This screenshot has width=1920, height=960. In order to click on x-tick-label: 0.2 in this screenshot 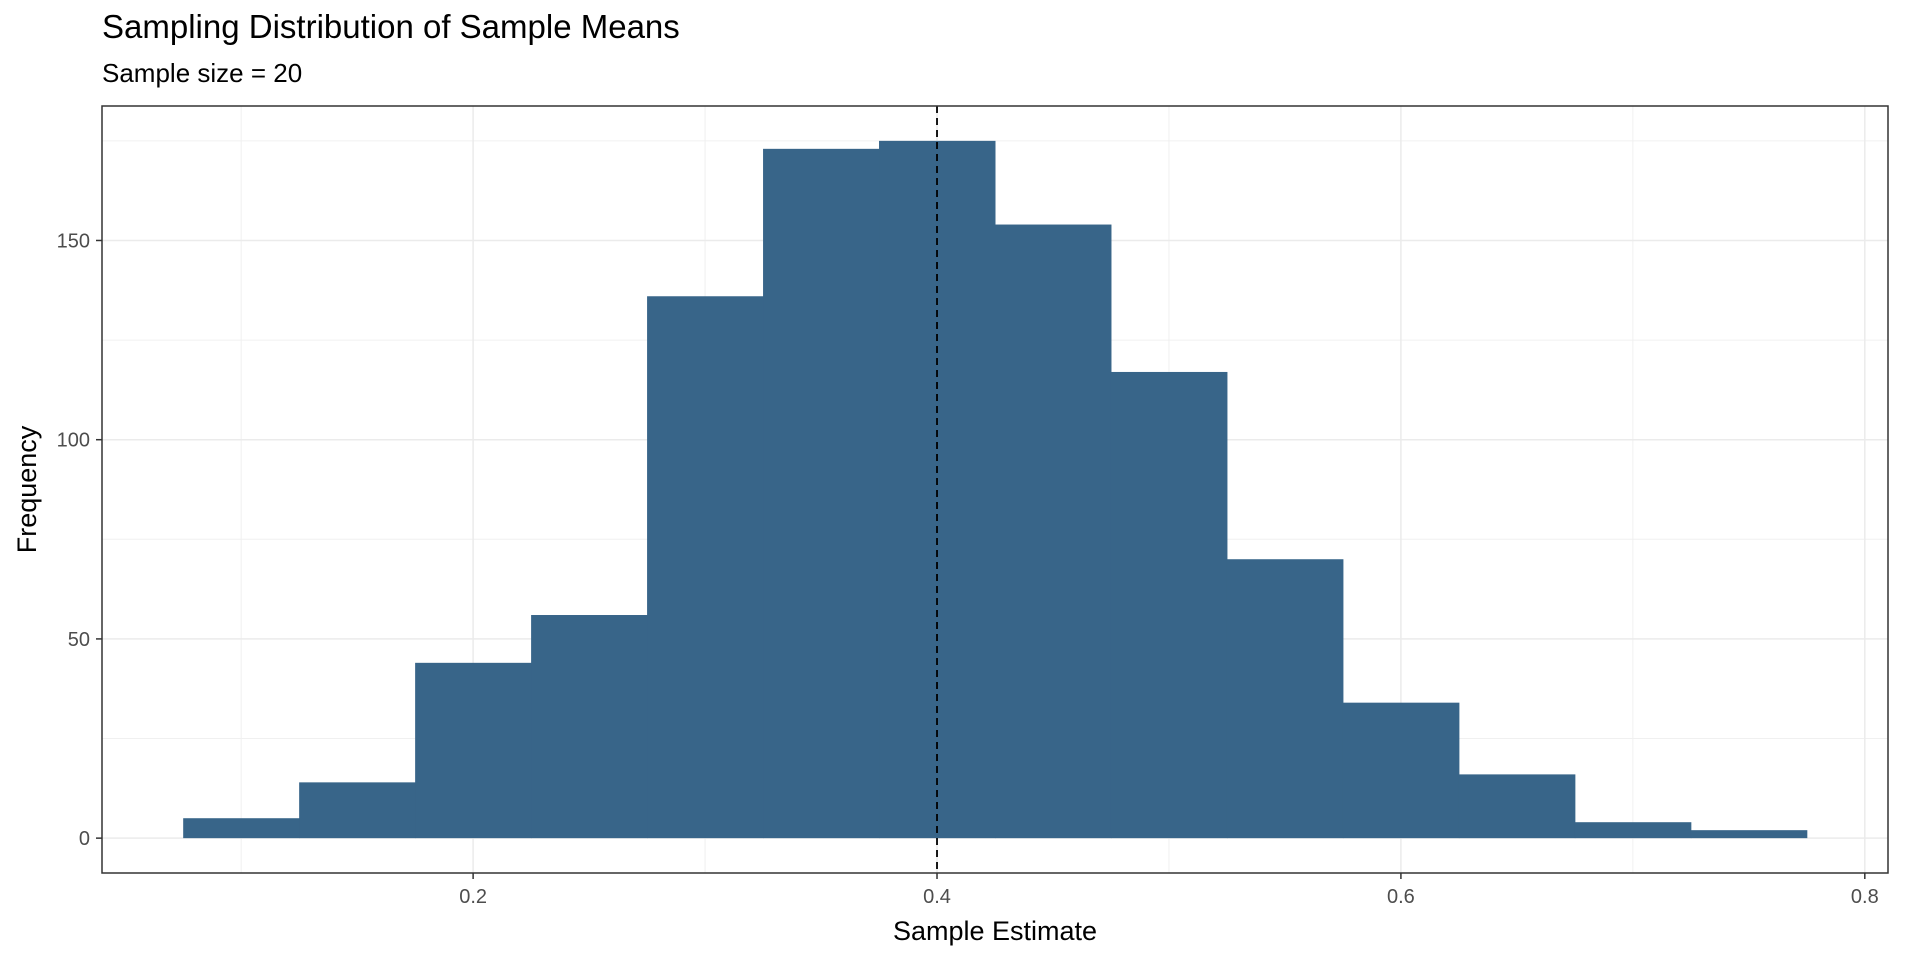, I will do `click(473, 897)`.